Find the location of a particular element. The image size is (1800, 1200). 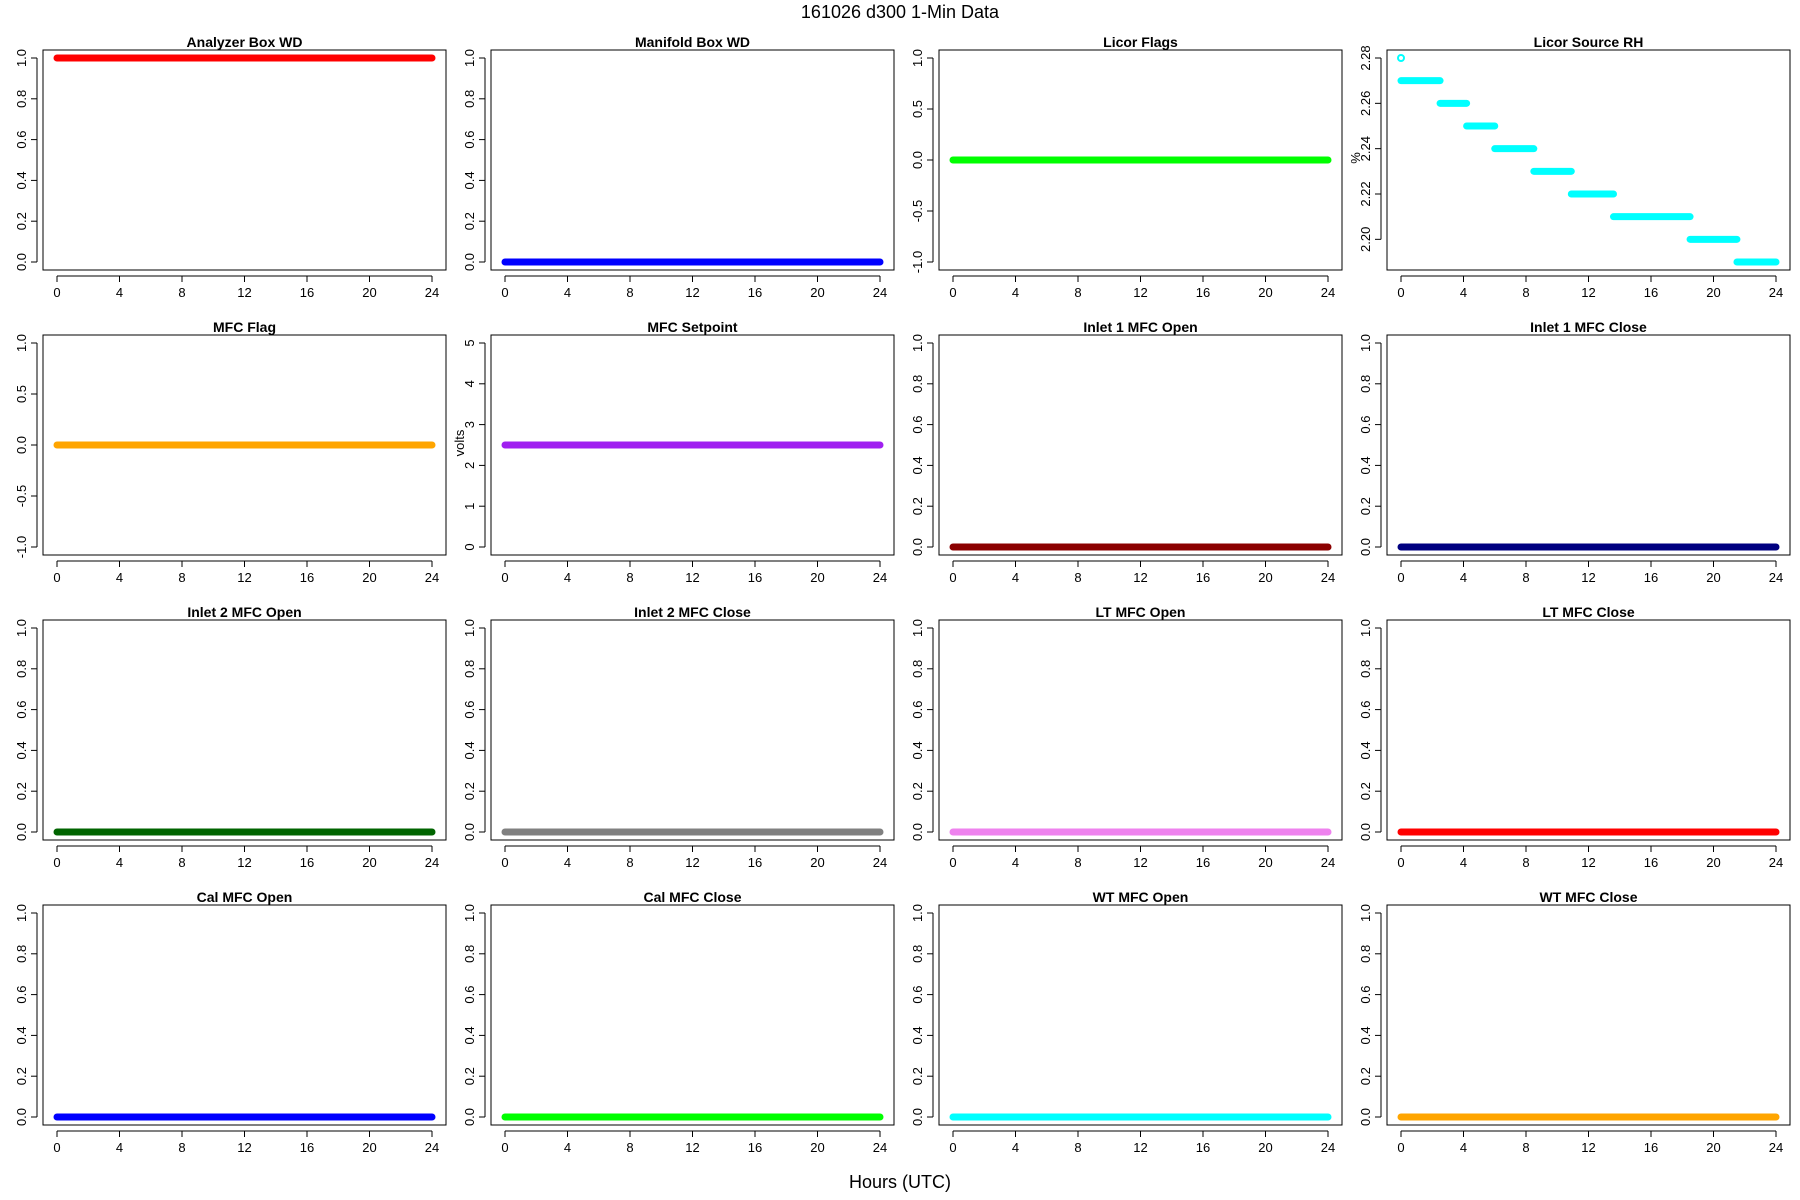

y-tick-label: 0 is located at coordinates (469, 546).